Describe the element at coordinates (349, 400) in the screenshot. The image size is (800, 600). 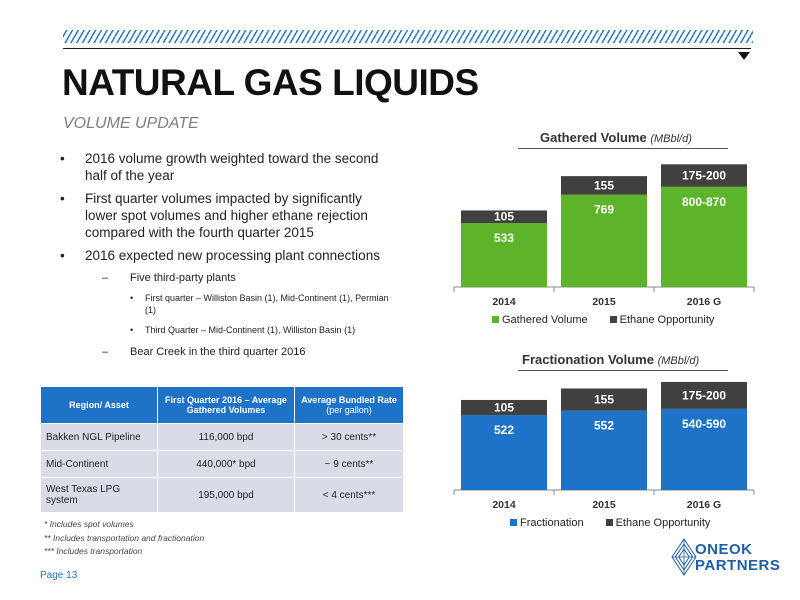
I see `table-header-label: Average Bundled Rate` at that location.